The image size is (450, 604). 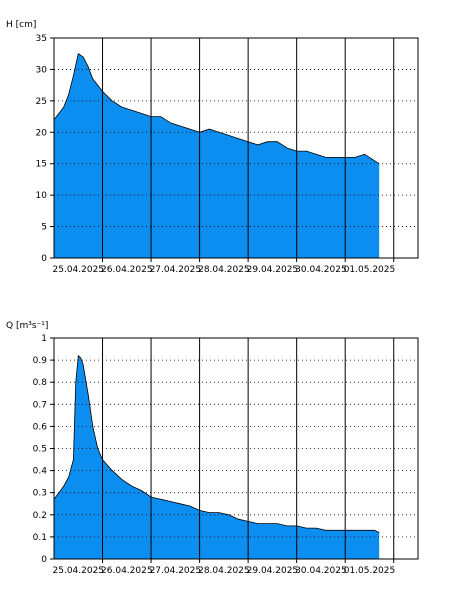 What do you see at coordinates (41, 39) in the screenshot?
I see `y-tick-label: 35` at bounding box center [41, 39].